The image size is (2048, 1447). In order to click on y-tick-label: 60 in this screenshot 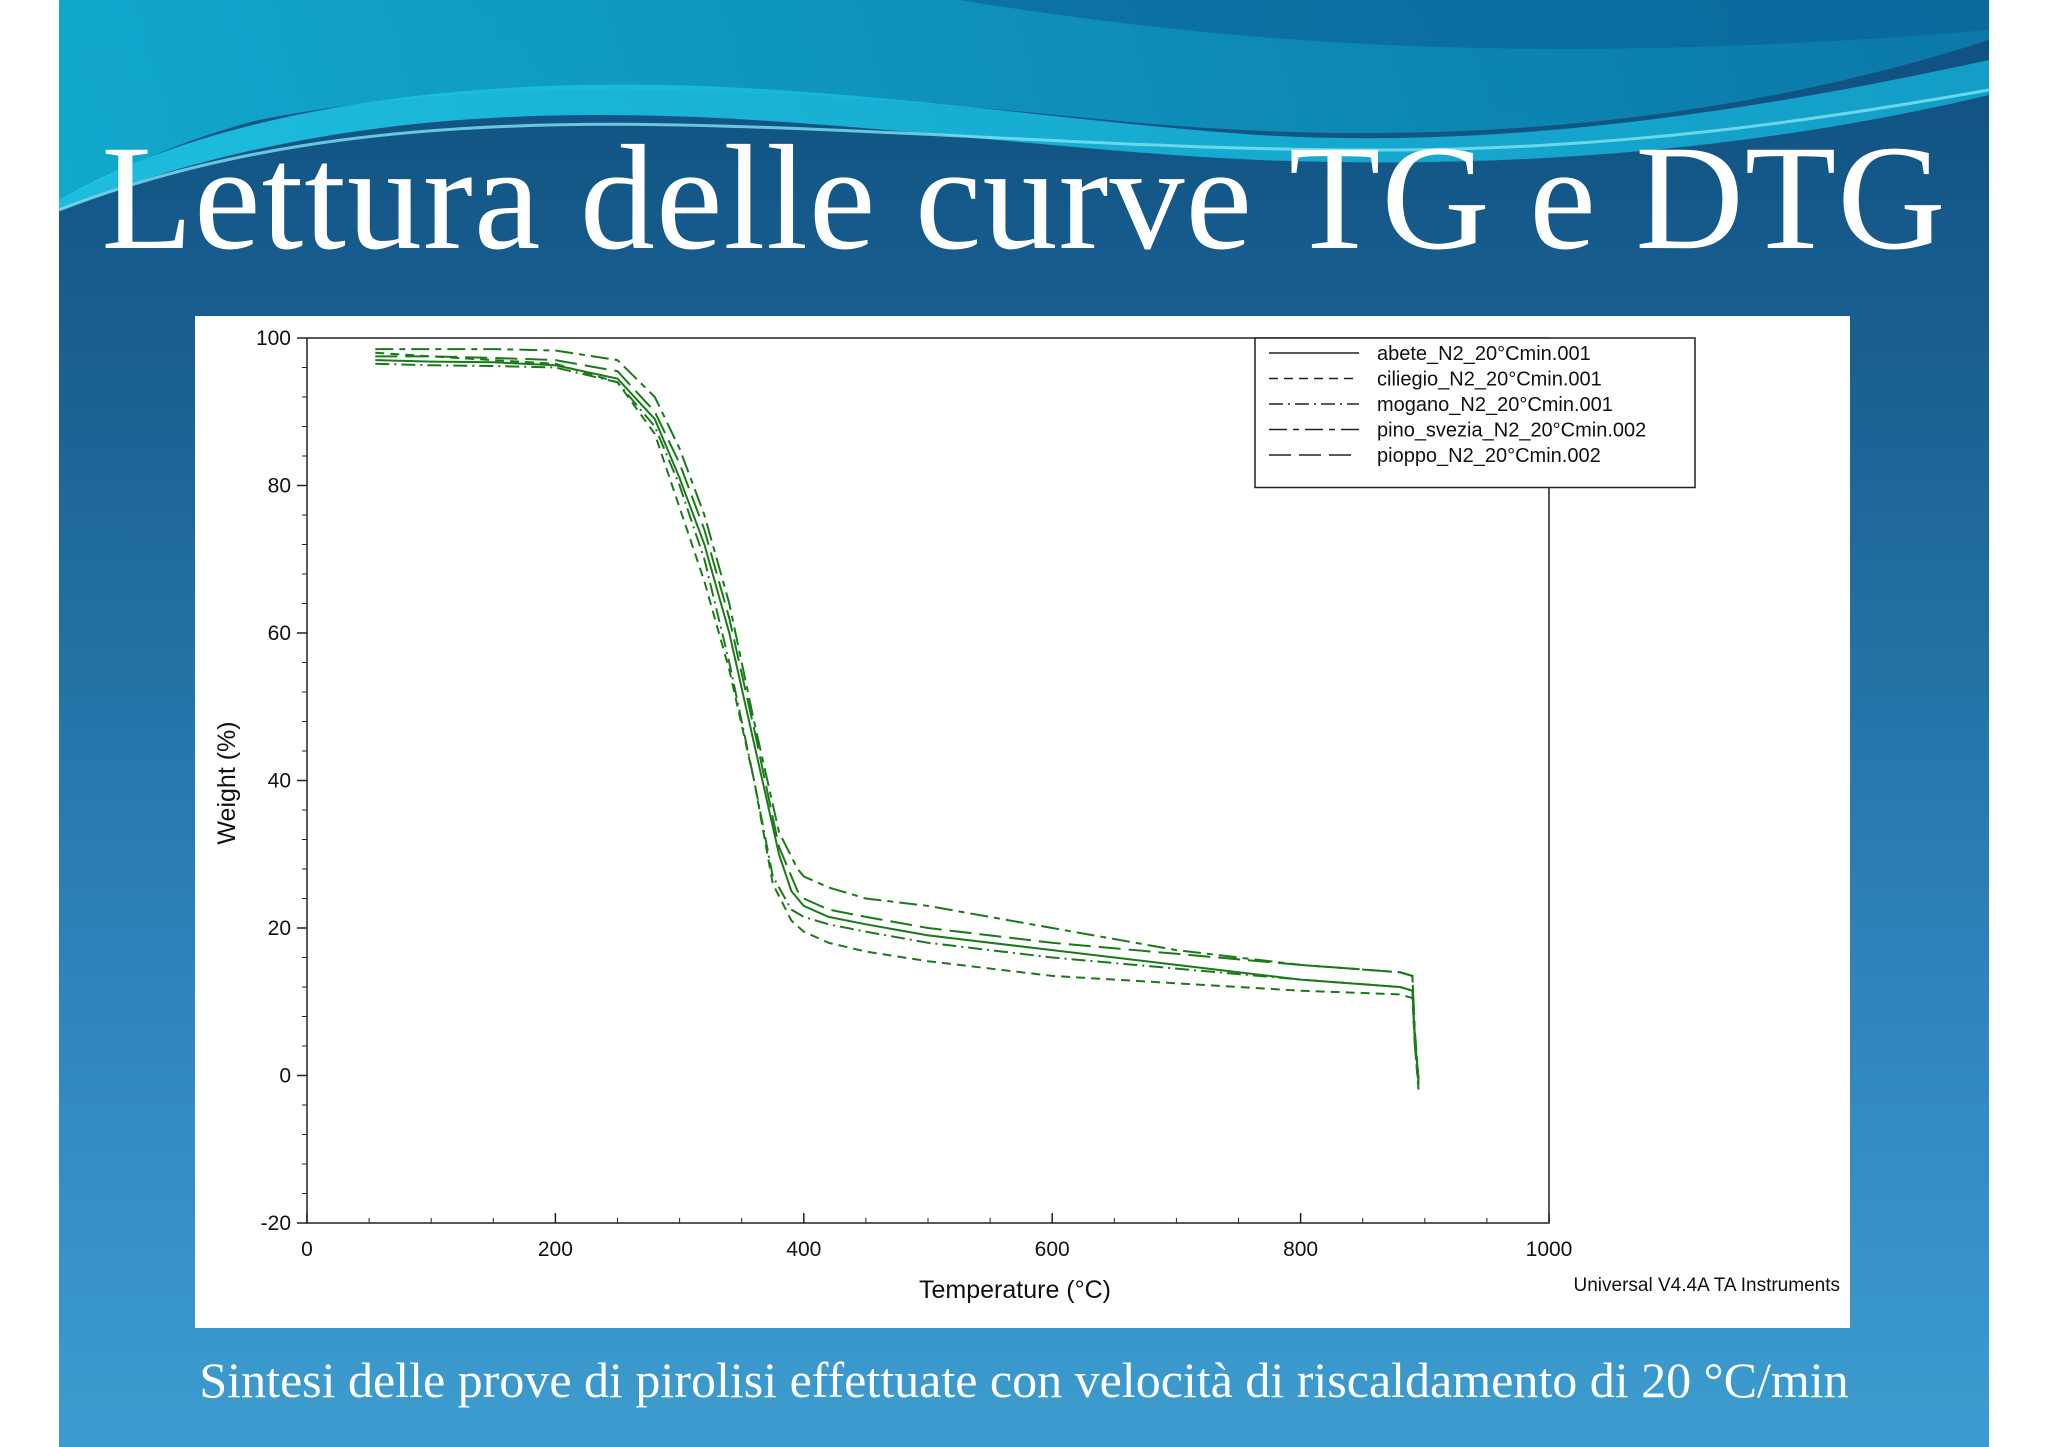, I will do `click(279, 633)`.